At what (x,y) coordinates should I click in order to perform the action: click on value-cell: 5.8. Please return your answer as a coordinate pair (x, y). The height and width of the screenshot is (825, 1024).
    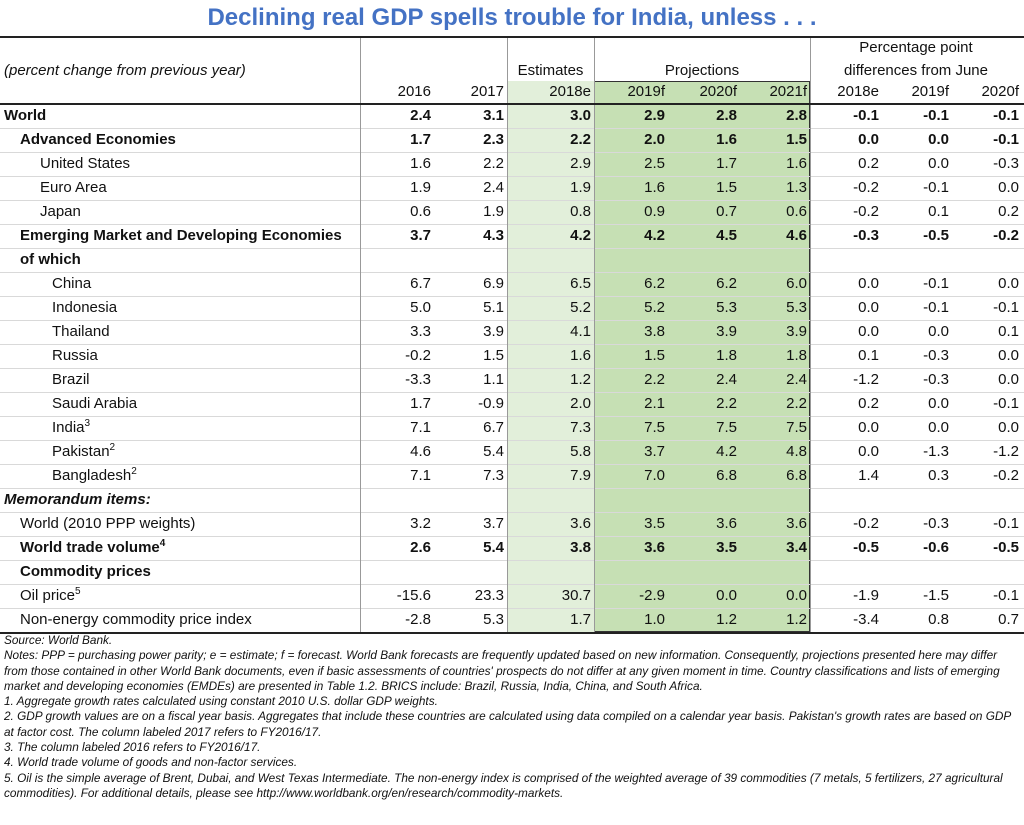
    Looking at the image, I should click on (580, 451).